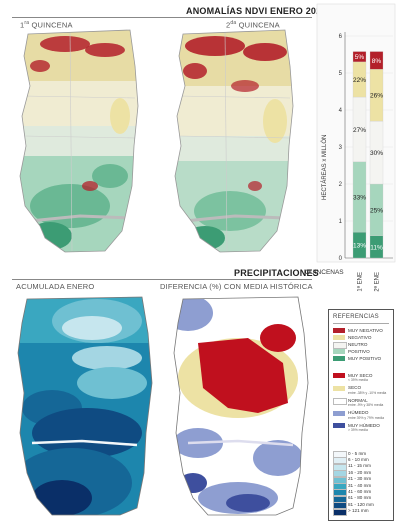  I want to click on legend-item-label: 0 - 5 mm, so click(357, 453).